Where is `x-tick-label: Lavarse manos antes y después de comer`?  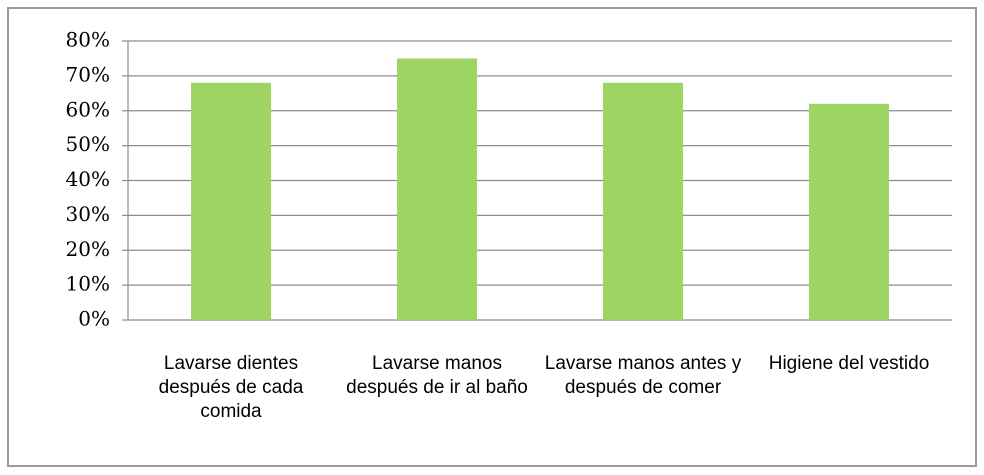
x-tick-label: Lavarse manos antes y después de comer is located at coordinates (643, 375).